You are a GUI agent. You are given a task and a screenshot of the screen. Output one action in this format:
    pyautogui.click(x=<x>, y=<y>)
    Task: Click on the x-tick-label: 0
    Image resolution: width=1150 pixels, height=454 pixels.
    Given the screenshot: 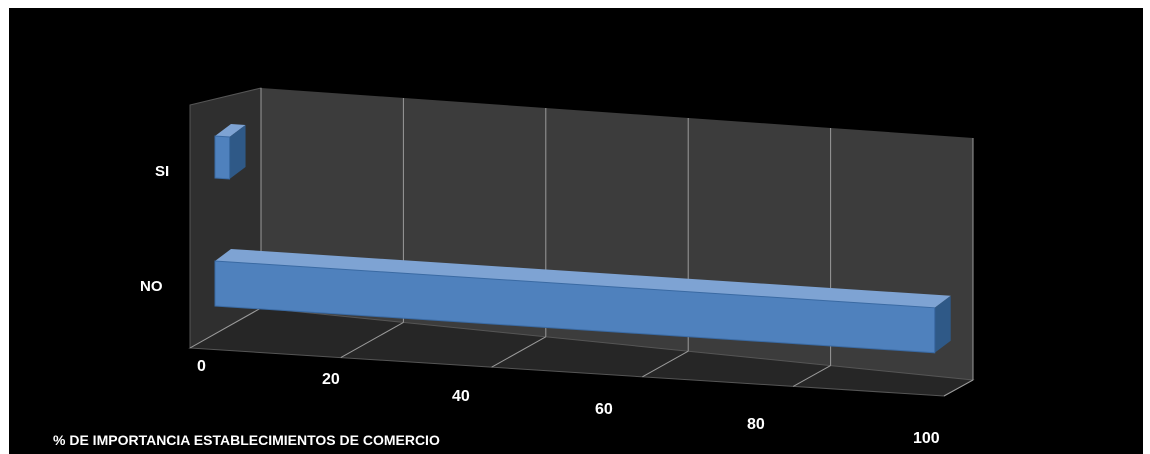 What is the action you would take?
    pyautogui.click(x=201, y=366)
    